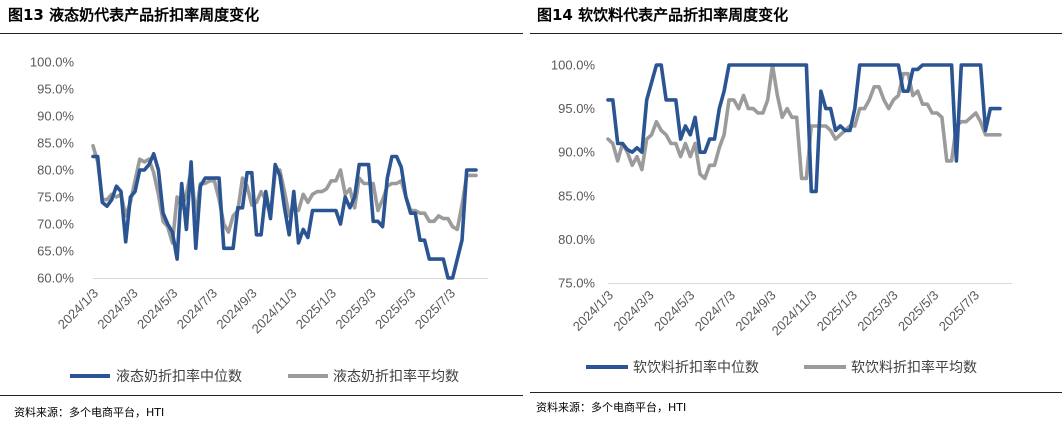 The image size is (1062, 425). Describe the element at coordinates (55, 224) in the screenshot. I see `y-tick-label: 70.0%` at that location.